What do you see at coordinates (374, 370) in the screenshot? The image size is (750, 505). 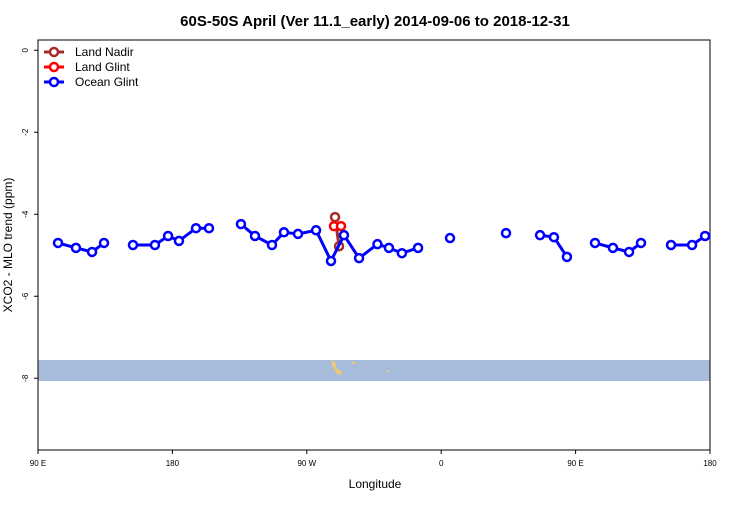 I see `map-strip` at bounding box center [374, 370].